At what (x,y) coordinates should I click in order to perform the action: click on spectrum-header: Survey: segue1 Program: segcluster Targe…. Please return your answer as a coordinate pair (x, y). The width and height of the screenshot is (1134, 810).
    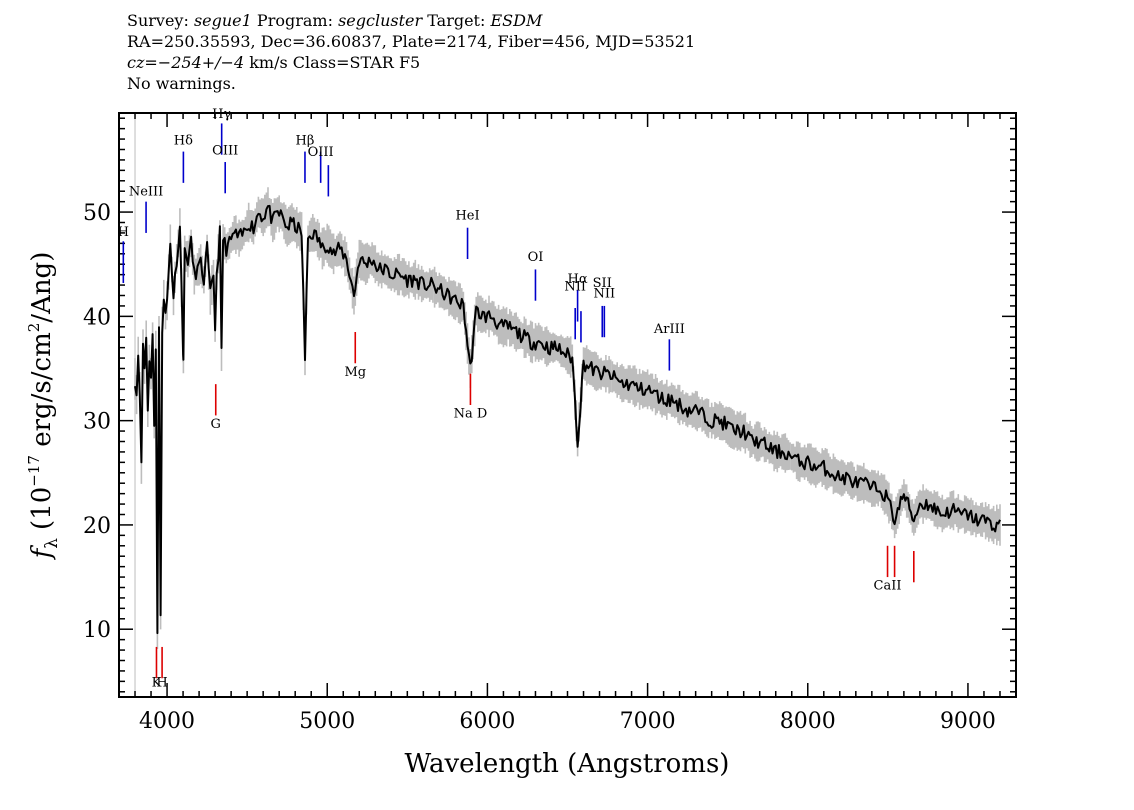
    Looking at the image, I should click on (577, 52).